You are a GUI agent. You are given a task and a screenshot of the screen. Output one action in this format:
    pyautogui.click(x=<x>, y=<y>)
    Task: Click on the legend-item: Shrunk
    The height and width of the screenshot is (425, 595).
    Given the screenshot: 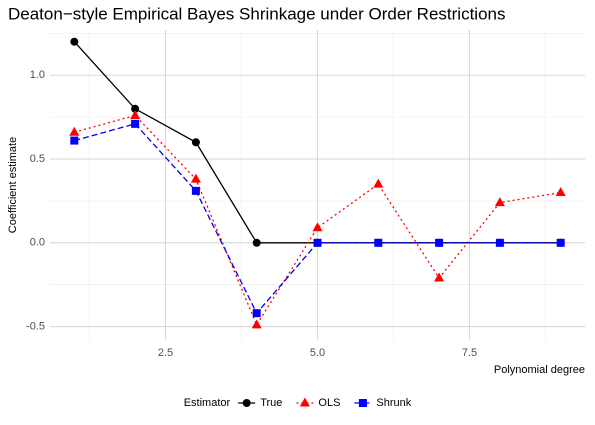 What is the action you would take?
    pyautogui.click(x=383, y=403)
    